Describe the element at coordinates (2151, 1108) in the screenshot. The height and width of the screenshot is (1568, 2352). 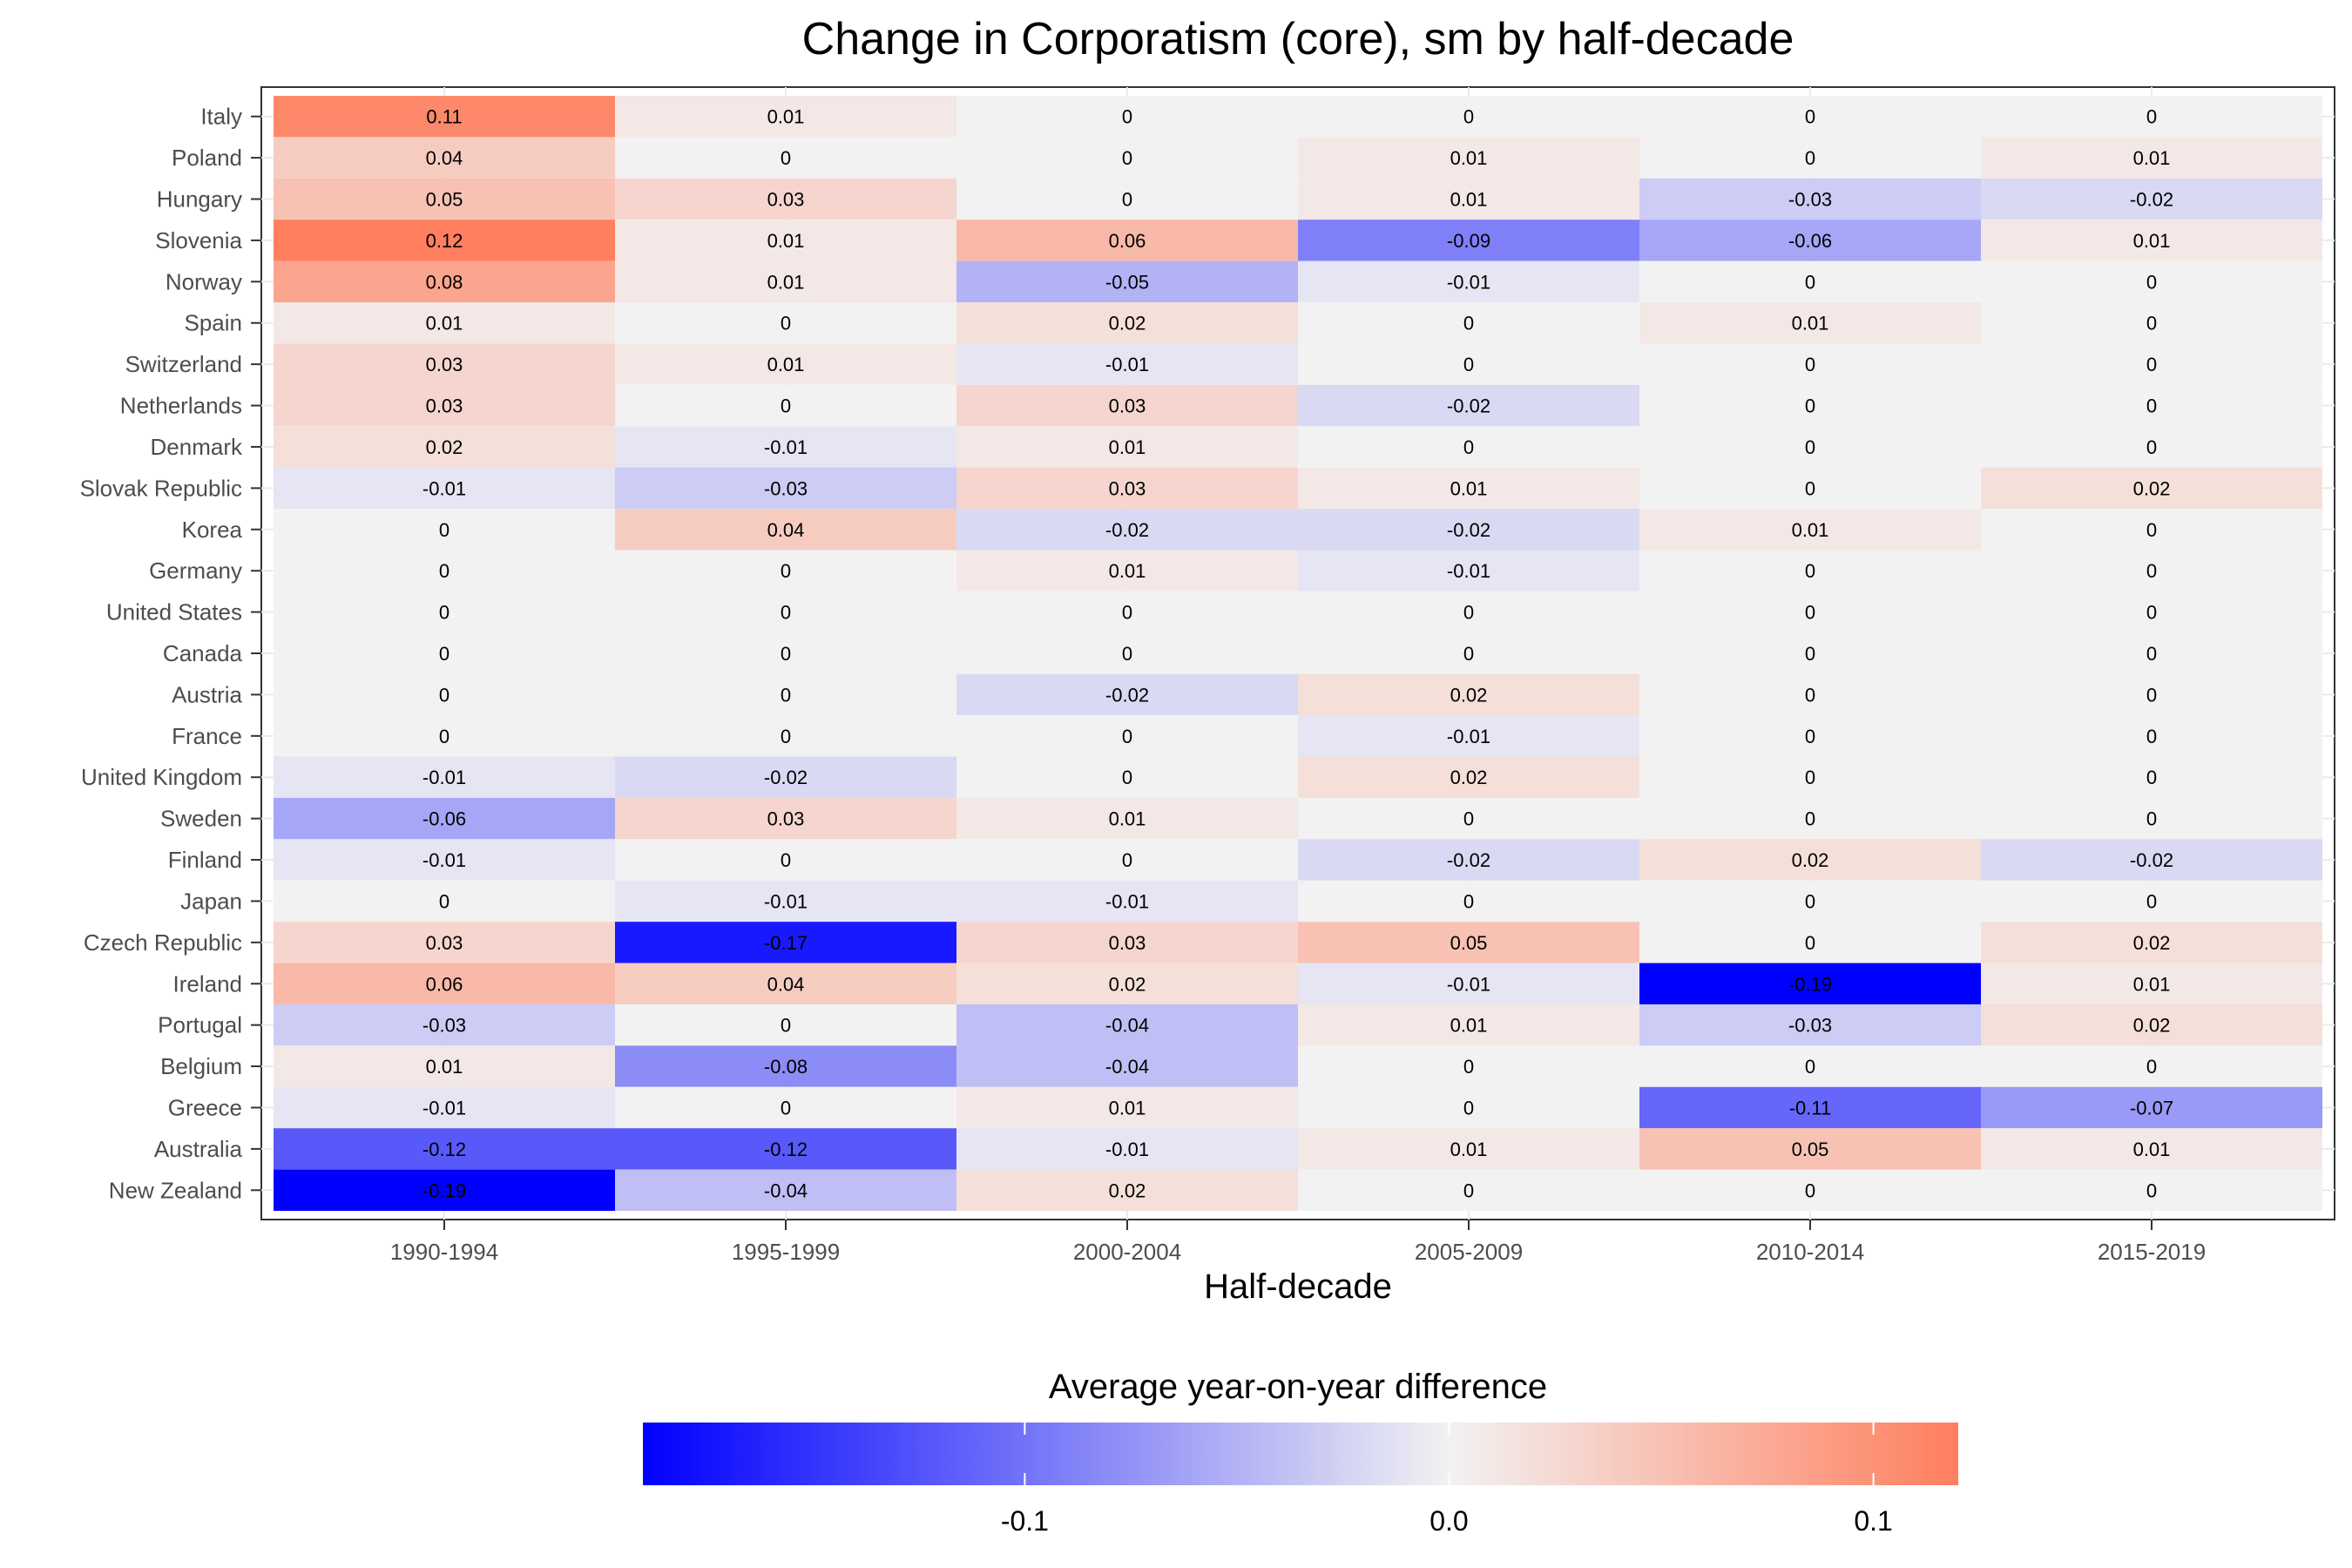
I see `cell-value-label: -0.07` at that location.